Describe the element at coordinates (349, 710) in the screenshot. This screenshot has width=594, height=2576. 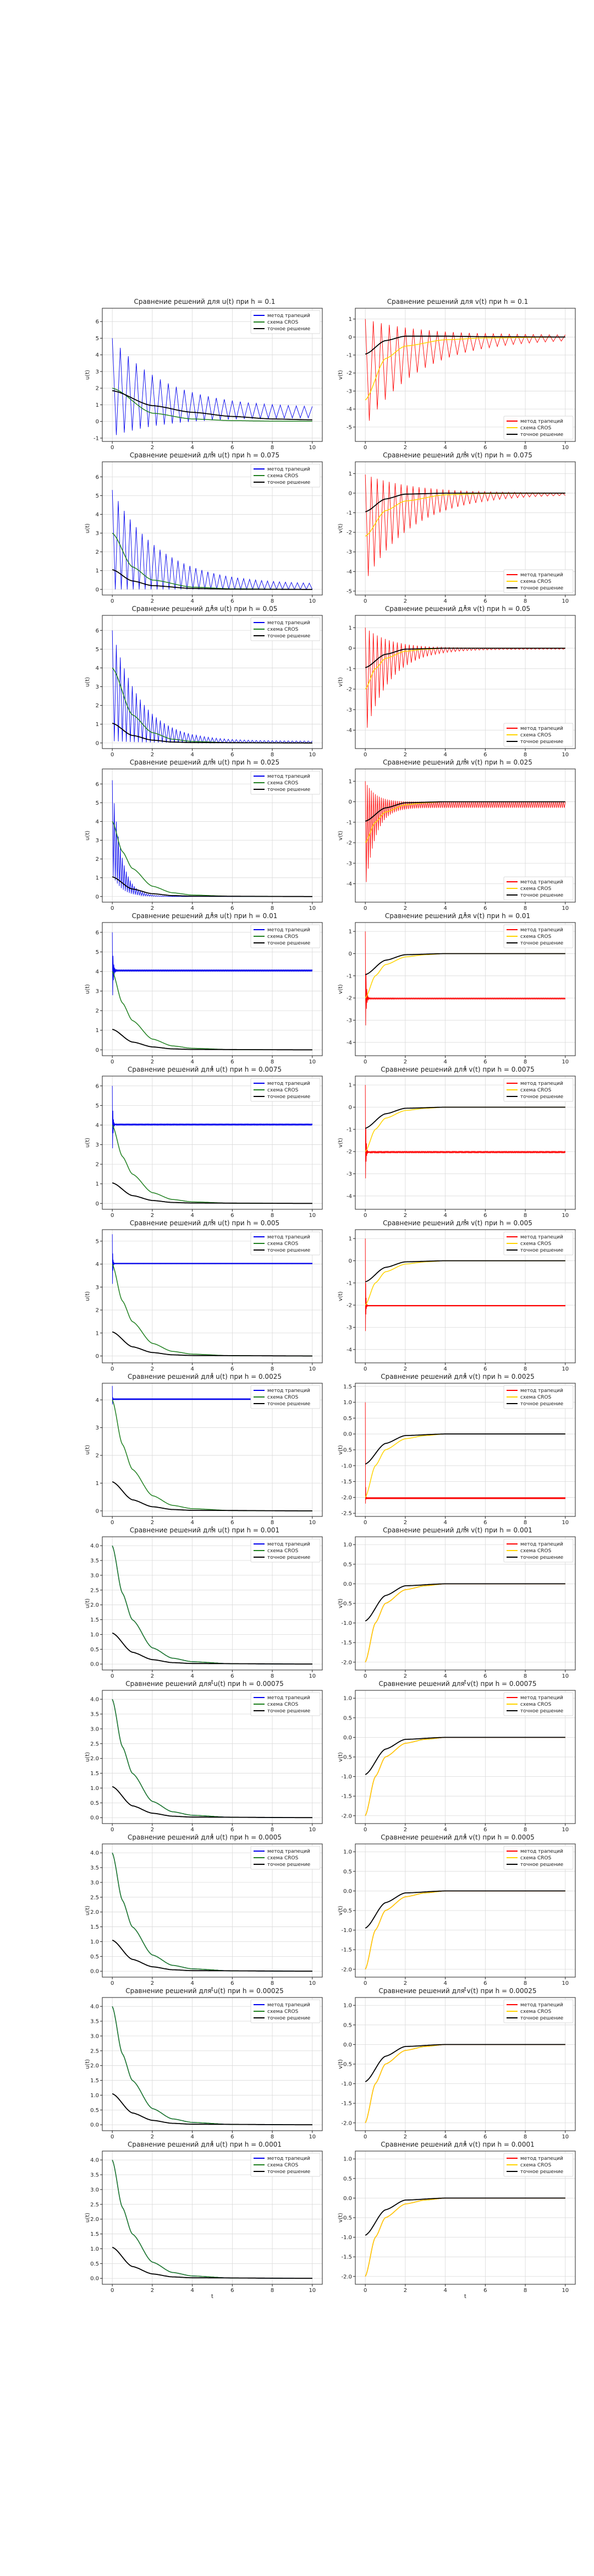
I see `tick-label-y: -3` at that location.